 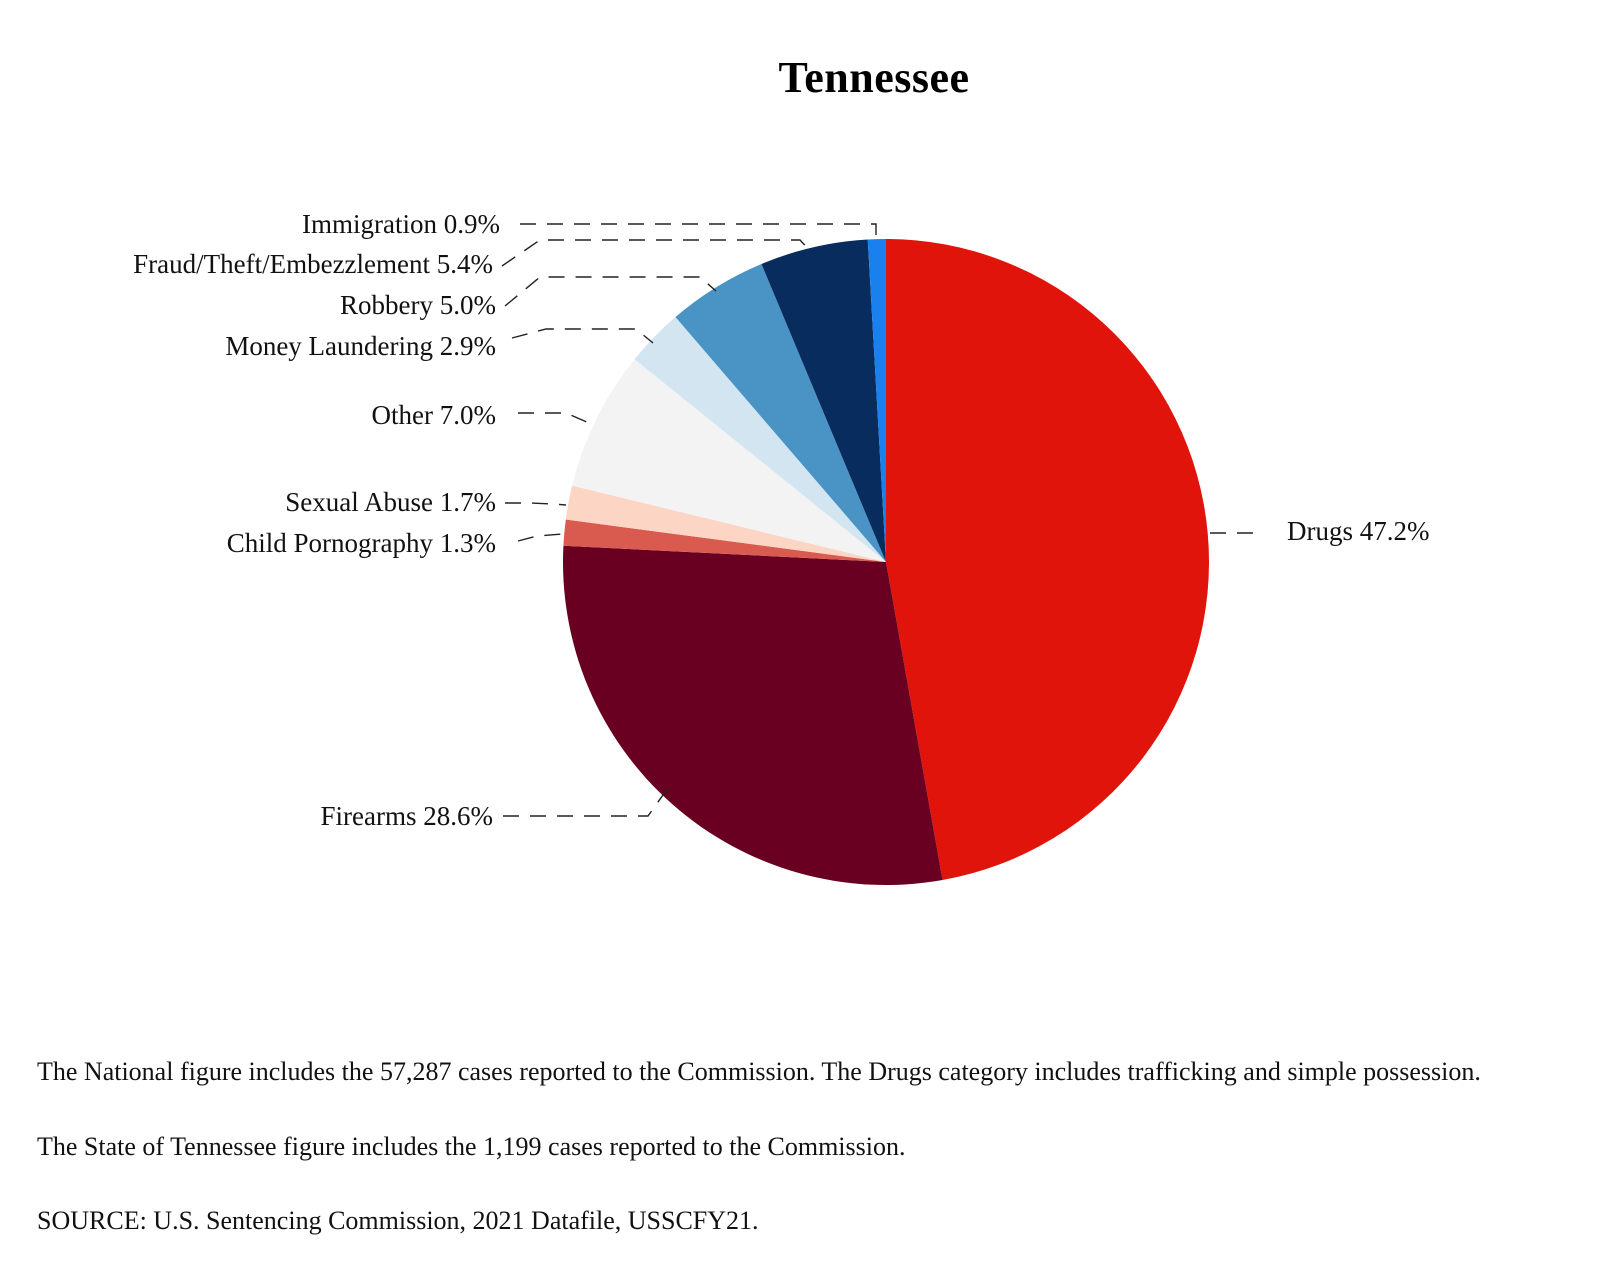 I want to click on slice-label-money-laundering: Money Laundering 2.9%, so click(x=360, y=346).